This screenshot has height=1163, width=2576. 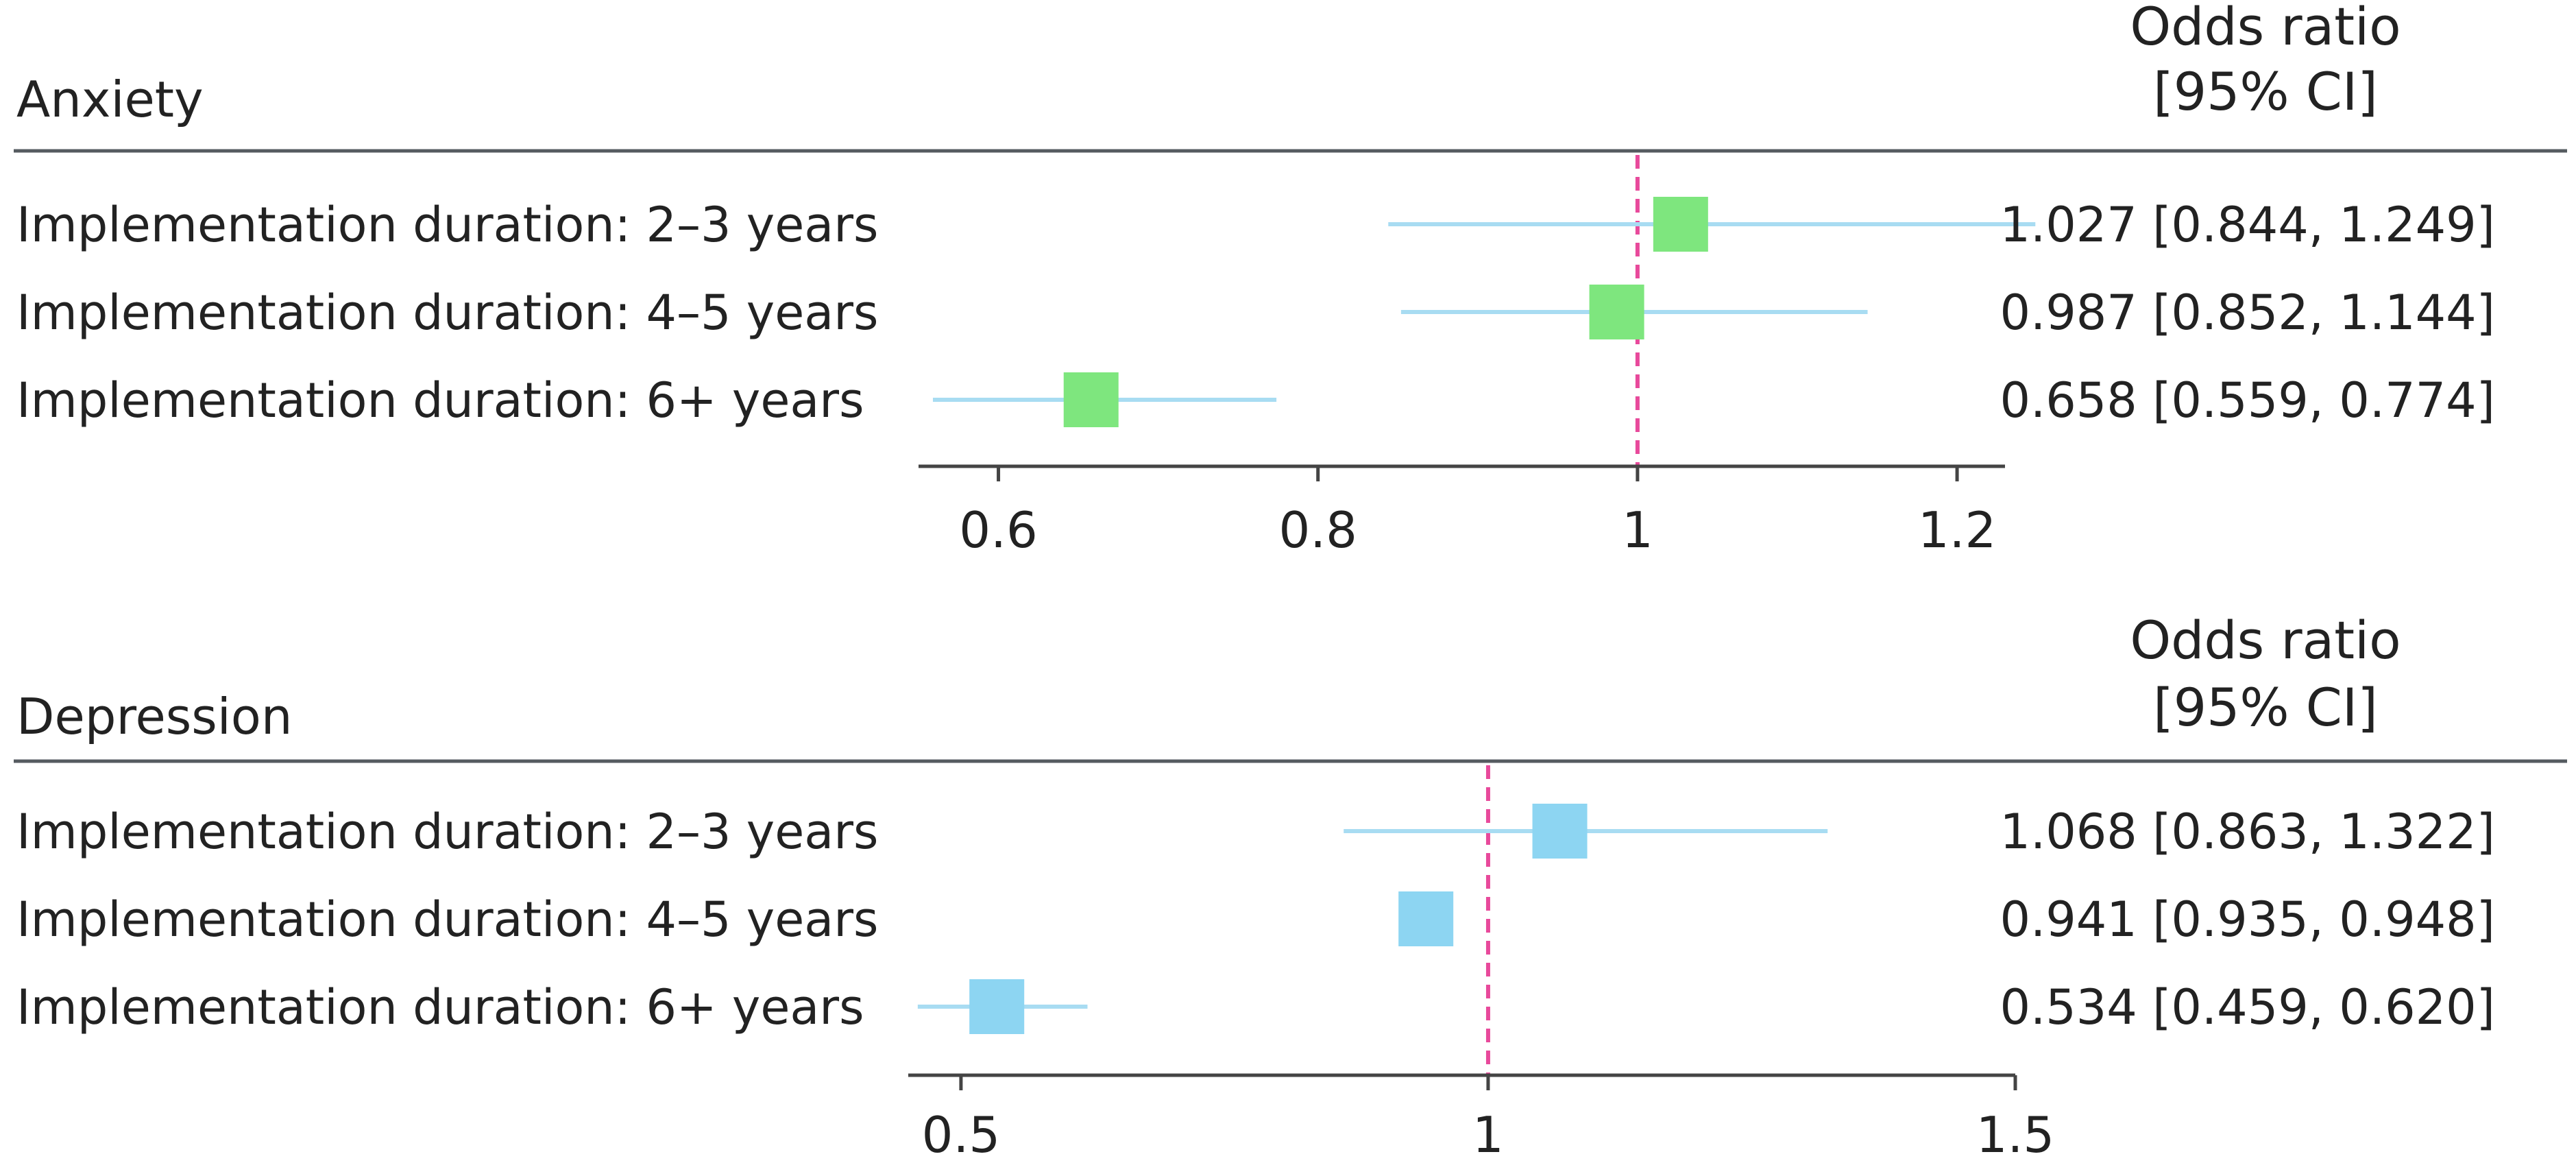 I want to click on panel-title: Anxiety, so click(x=110, y=99).